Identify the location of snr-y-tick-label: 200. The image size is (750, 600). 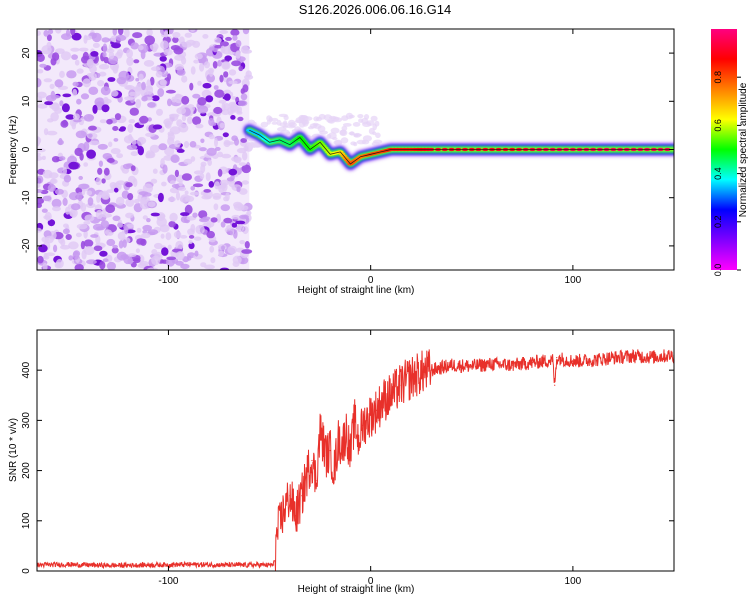
(26, 470).